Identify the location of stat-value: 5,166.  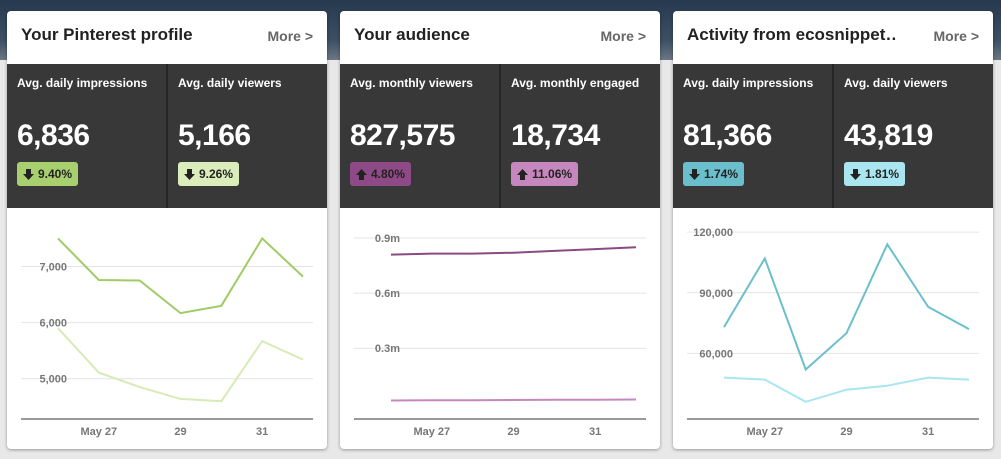
(214, 135).